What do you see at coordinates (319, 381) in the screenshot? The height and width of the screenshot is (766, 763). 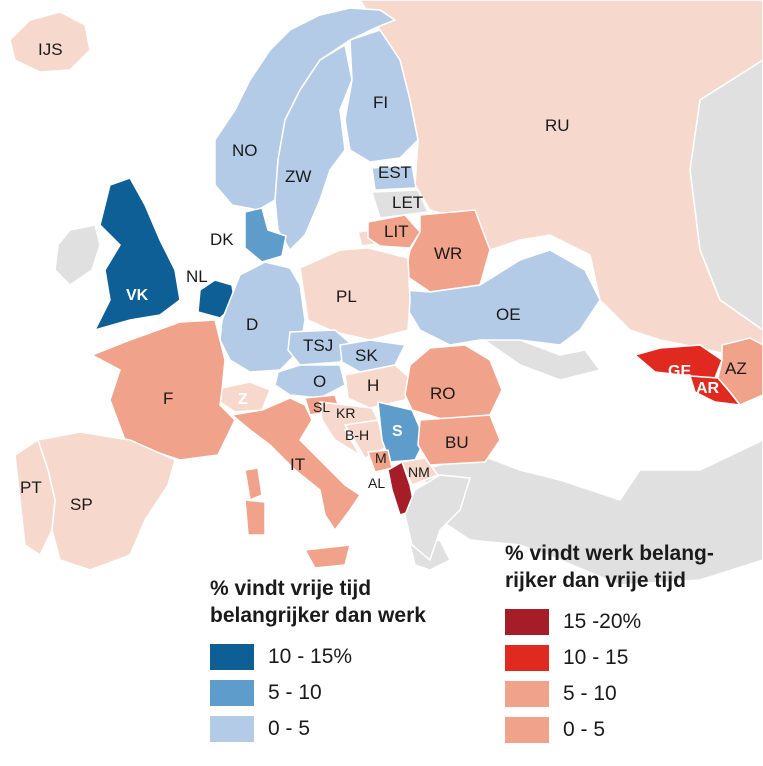 I see `label-o: O` at bounding box center [319, 381].